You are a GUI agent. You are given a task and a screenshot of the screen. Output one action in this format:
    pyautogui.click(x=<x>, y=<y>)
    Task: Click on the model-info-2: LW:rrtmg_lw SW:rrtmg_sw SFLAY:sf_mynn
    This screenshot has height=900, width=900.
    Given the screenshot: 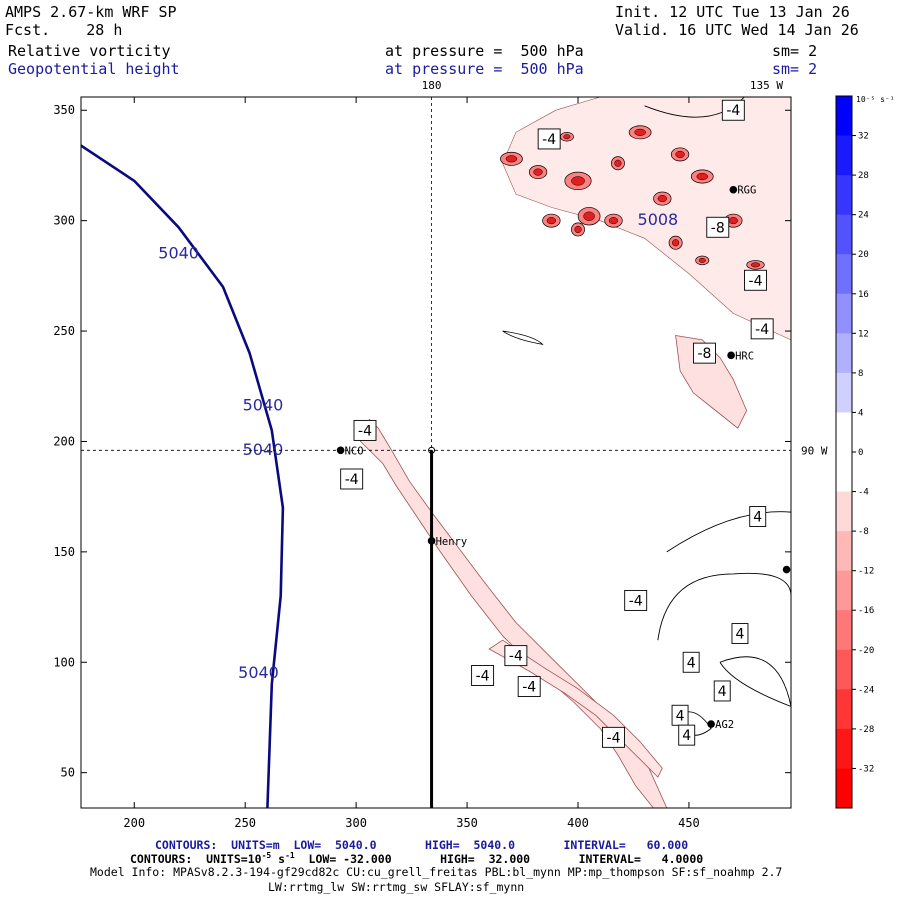 What is the action you would take?
    pyautogui.click(x=396, y=887)
    